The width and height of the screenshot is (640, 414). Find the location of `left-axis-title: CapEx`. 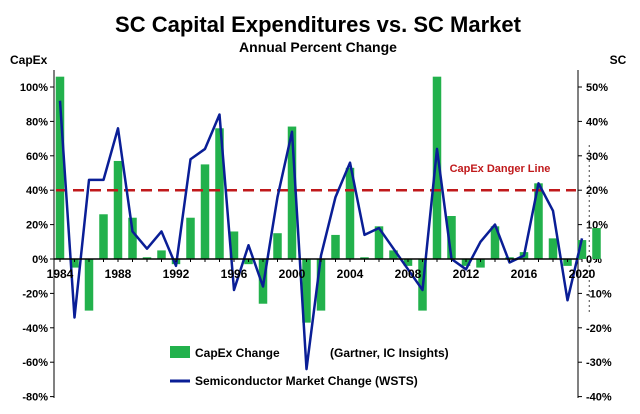

left-axis-title: CapEx is located at coordinates (29, 60).